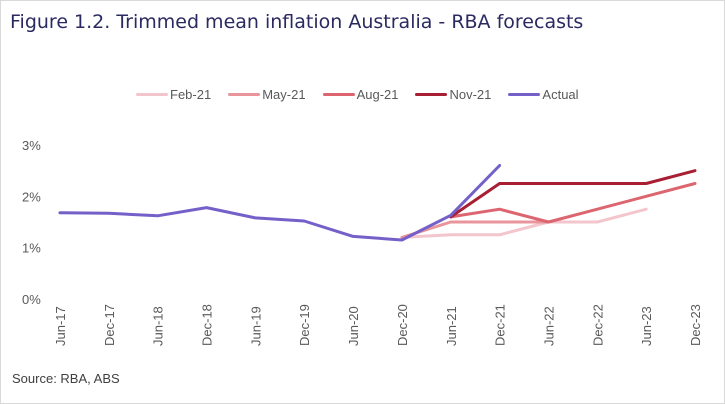 The image size is (725, 404). Describe the element at coordinates (31, 196) in the screenshot. I see `y-tick-label: 2%` at that location.